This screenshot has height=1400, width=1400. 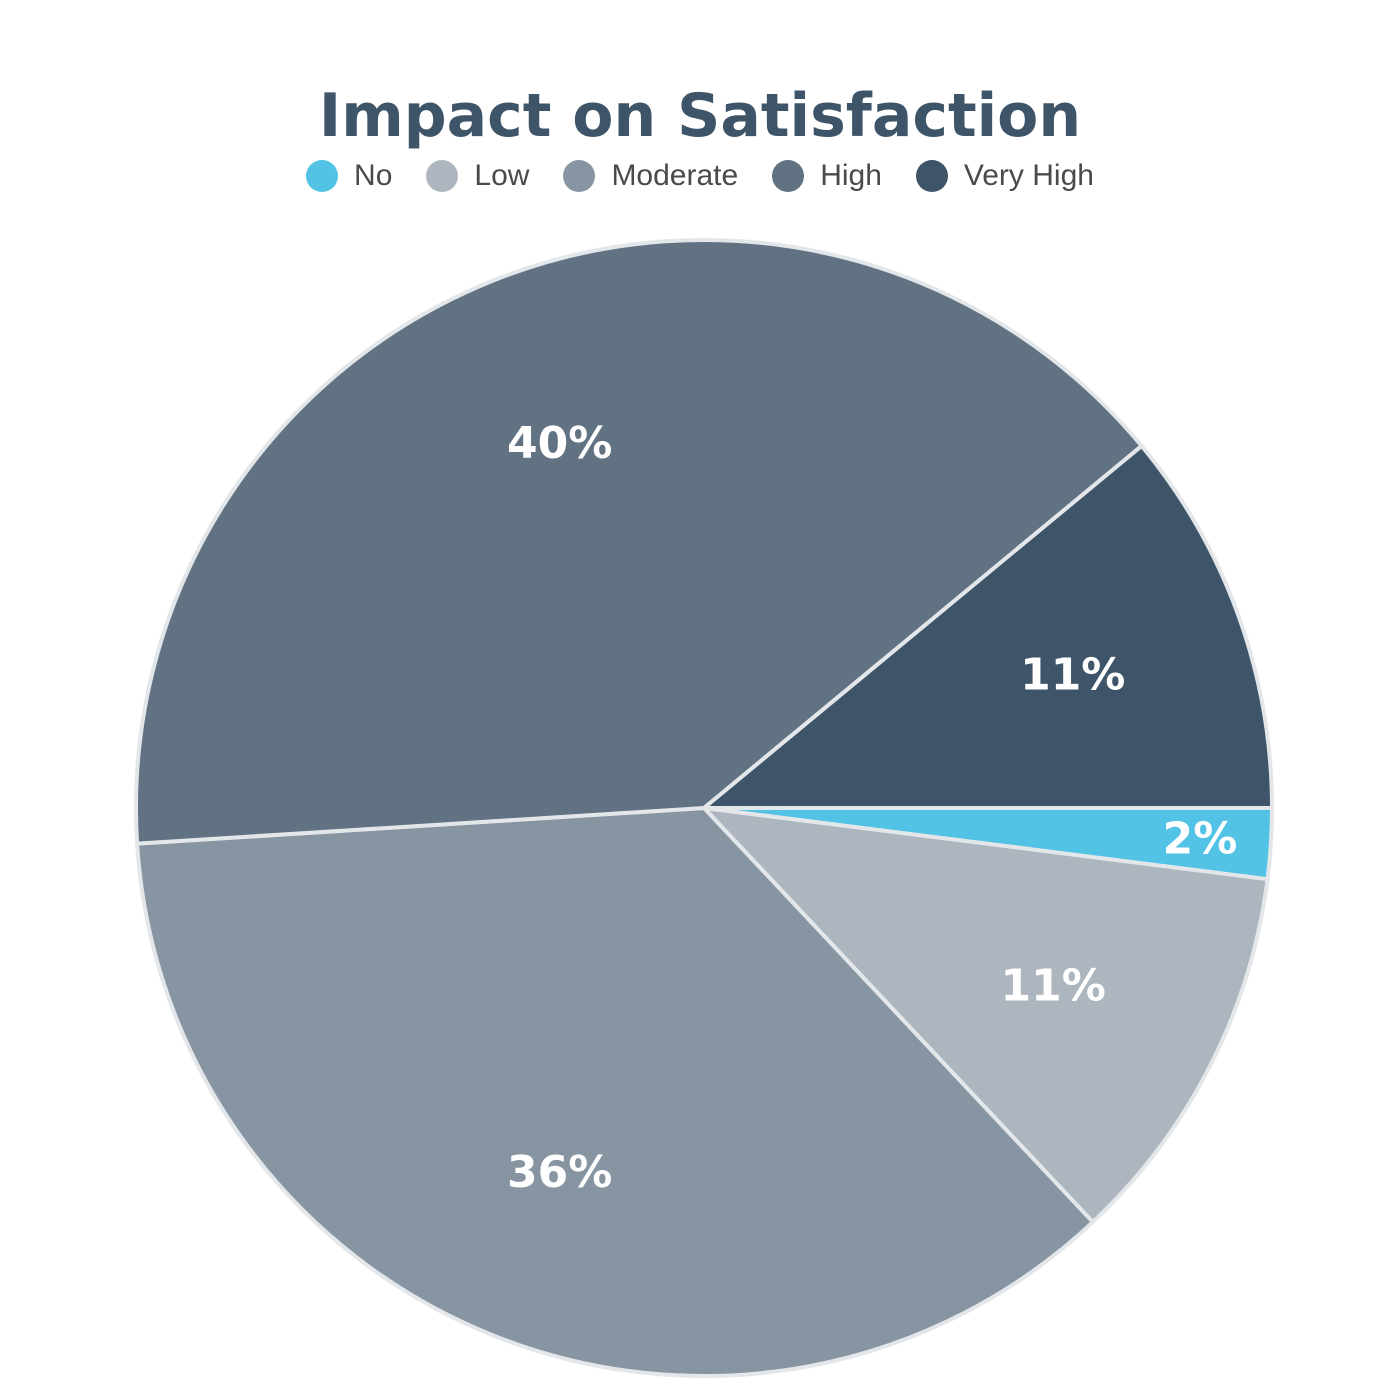 What do you see at coordinates (559, 1172) in the screenshot?
I see `slice-label-moderate: 36%` at bounding box center [559, 1172].